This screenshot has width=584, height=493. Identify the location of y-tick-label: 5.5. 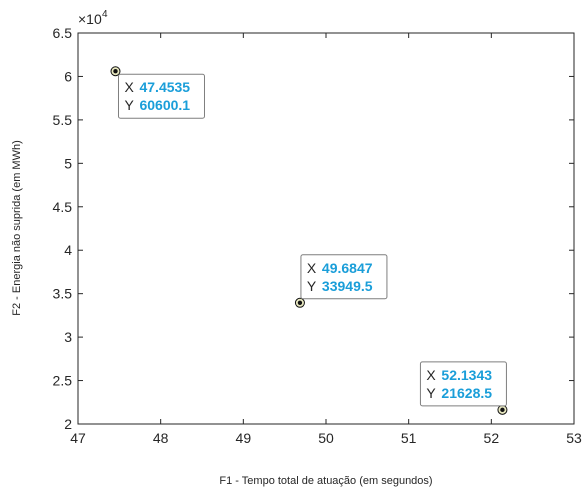
(63, 120).